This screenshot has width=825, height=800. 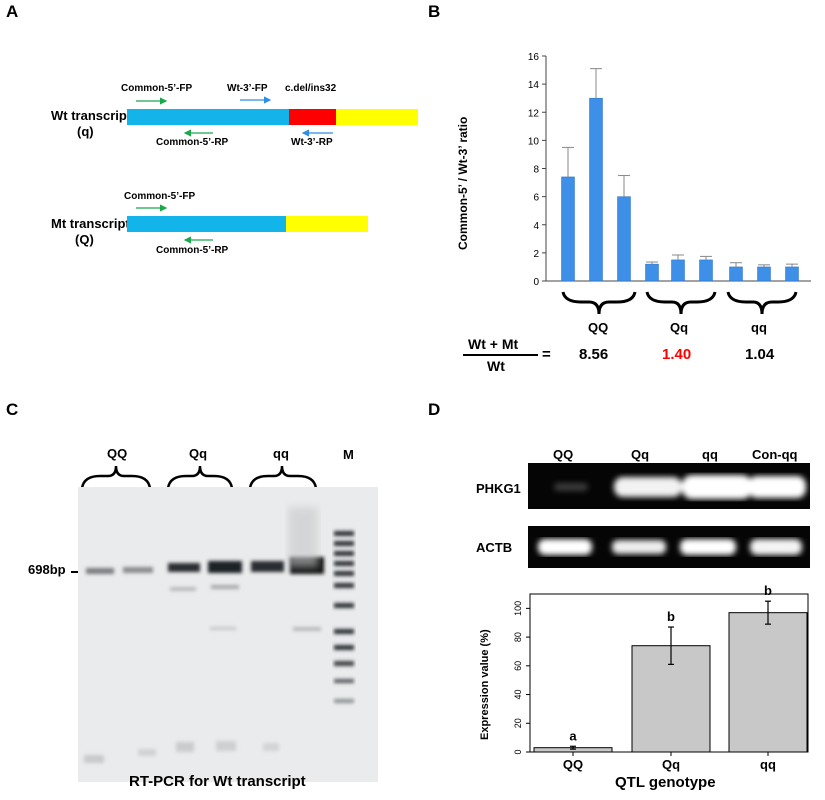 I want to click on wt-red-segment, so click(x=312, y=117).